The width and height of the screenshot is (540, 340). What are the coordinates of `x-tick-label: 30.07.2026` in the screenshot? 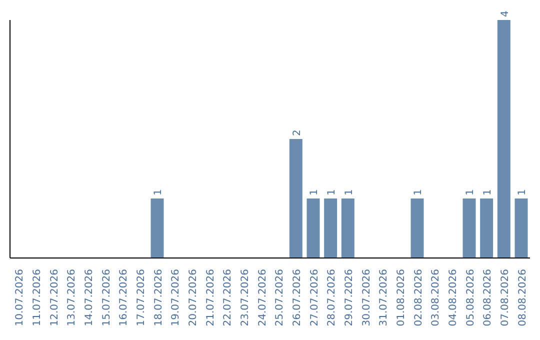 It's located at (366, 297).